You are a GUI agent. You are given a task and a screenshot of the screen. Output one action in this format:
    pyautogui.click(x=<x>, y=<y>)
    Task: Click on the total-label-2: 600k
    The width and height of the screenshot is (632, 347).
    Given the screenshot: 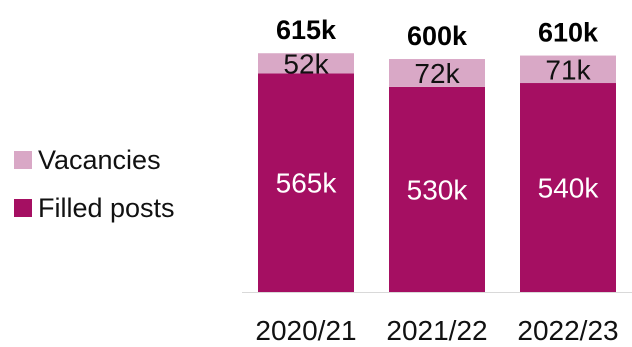 What is the action you would take?
    pyautogui.click(x=437, y=36)
    